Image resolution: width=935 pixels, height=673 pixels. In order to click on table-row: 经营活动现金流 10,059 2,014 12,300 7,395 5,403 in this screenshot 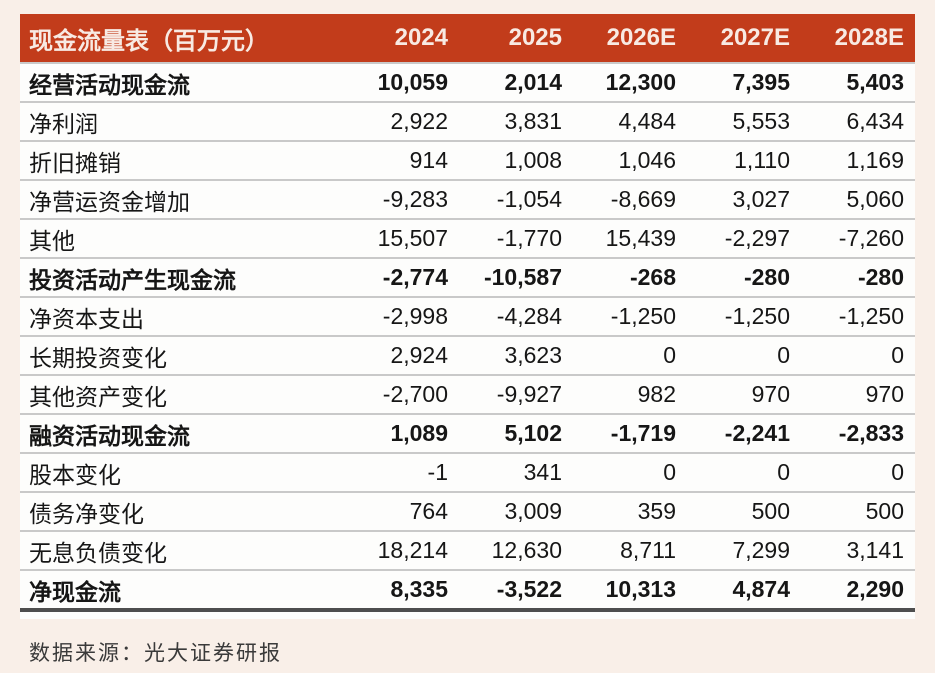, I will do `click(467, 81)`.